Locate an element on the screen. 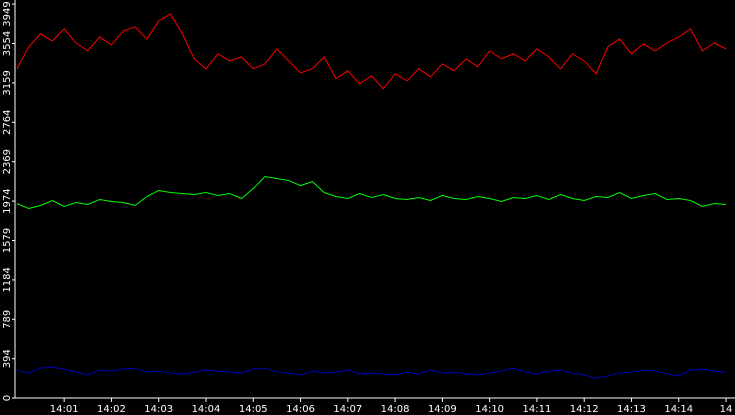 The height and width of the screenshot is (415, 735). y-tick-label: 394 is located at coordinates (7, 358).